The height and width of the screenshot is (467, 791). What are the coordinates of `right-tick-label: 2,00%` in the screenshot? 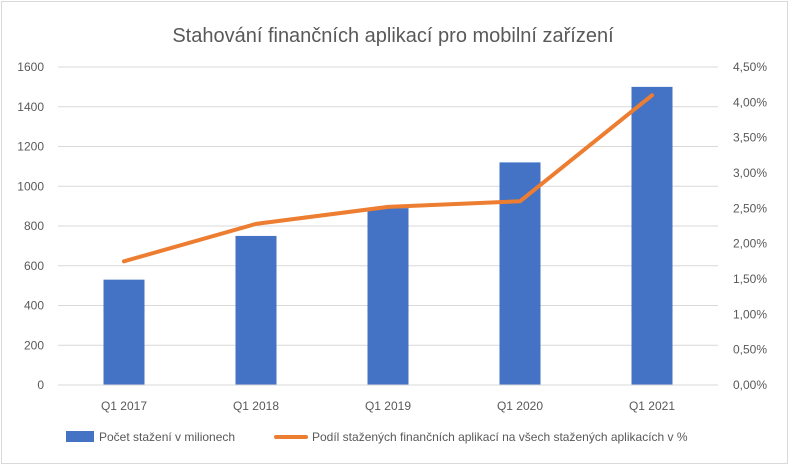 It's located at (750, 244).